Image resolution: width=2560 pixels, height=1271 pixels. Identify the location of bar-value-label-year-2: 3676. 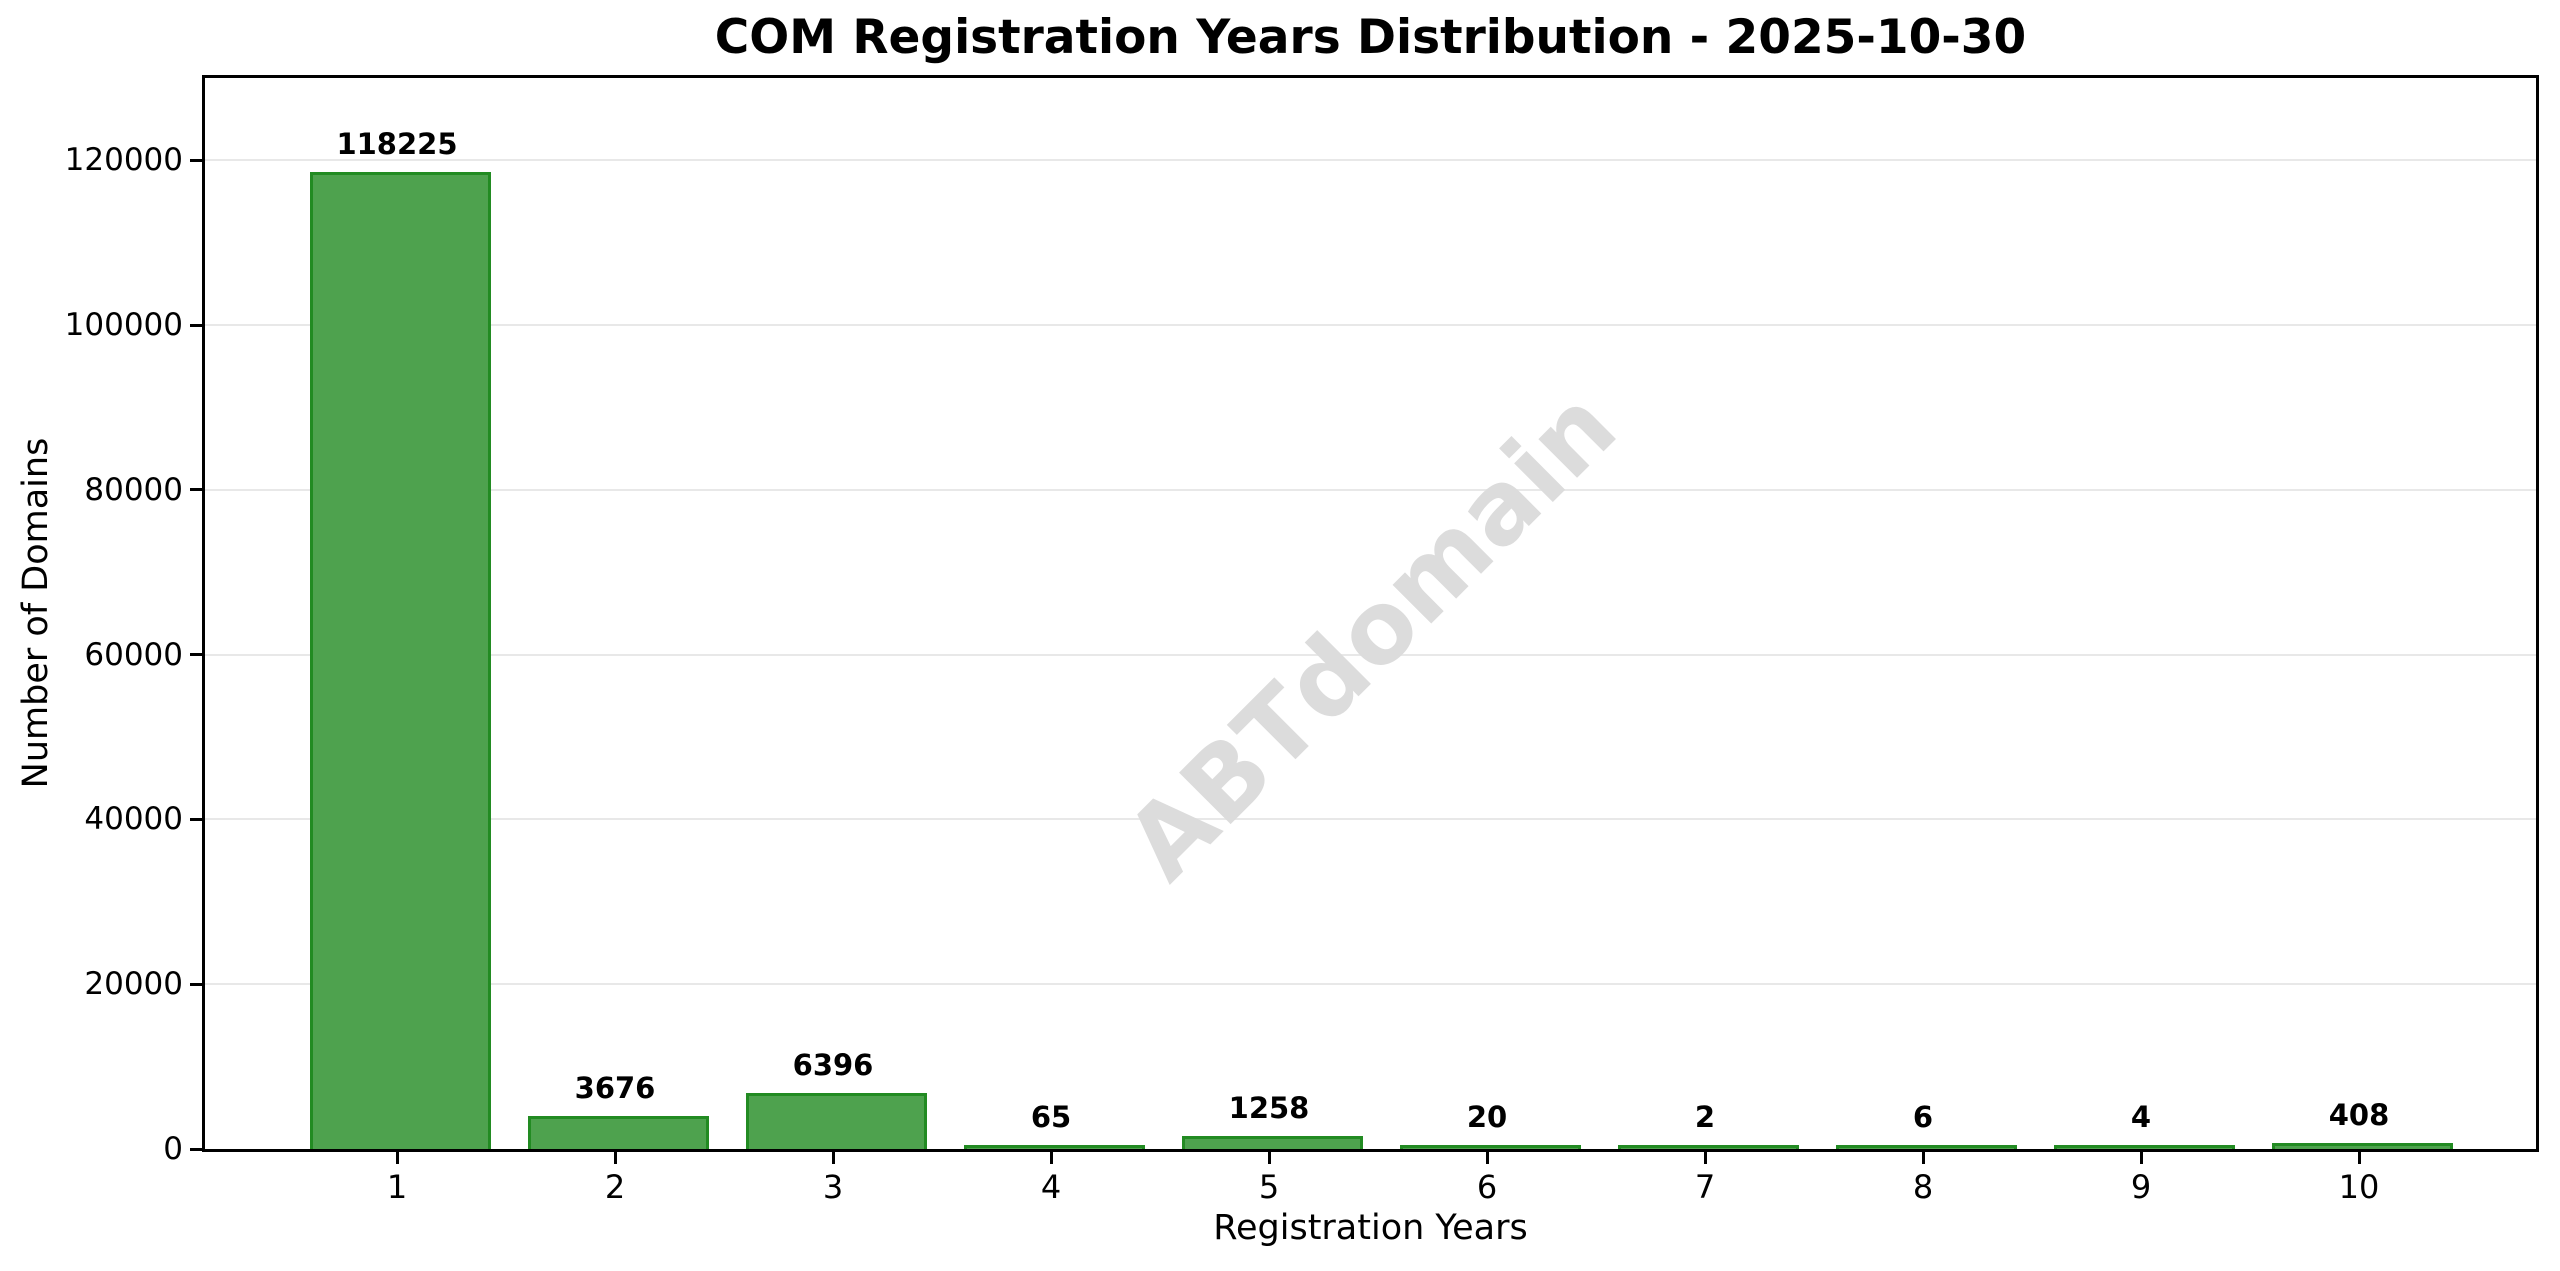
(615, 1087).